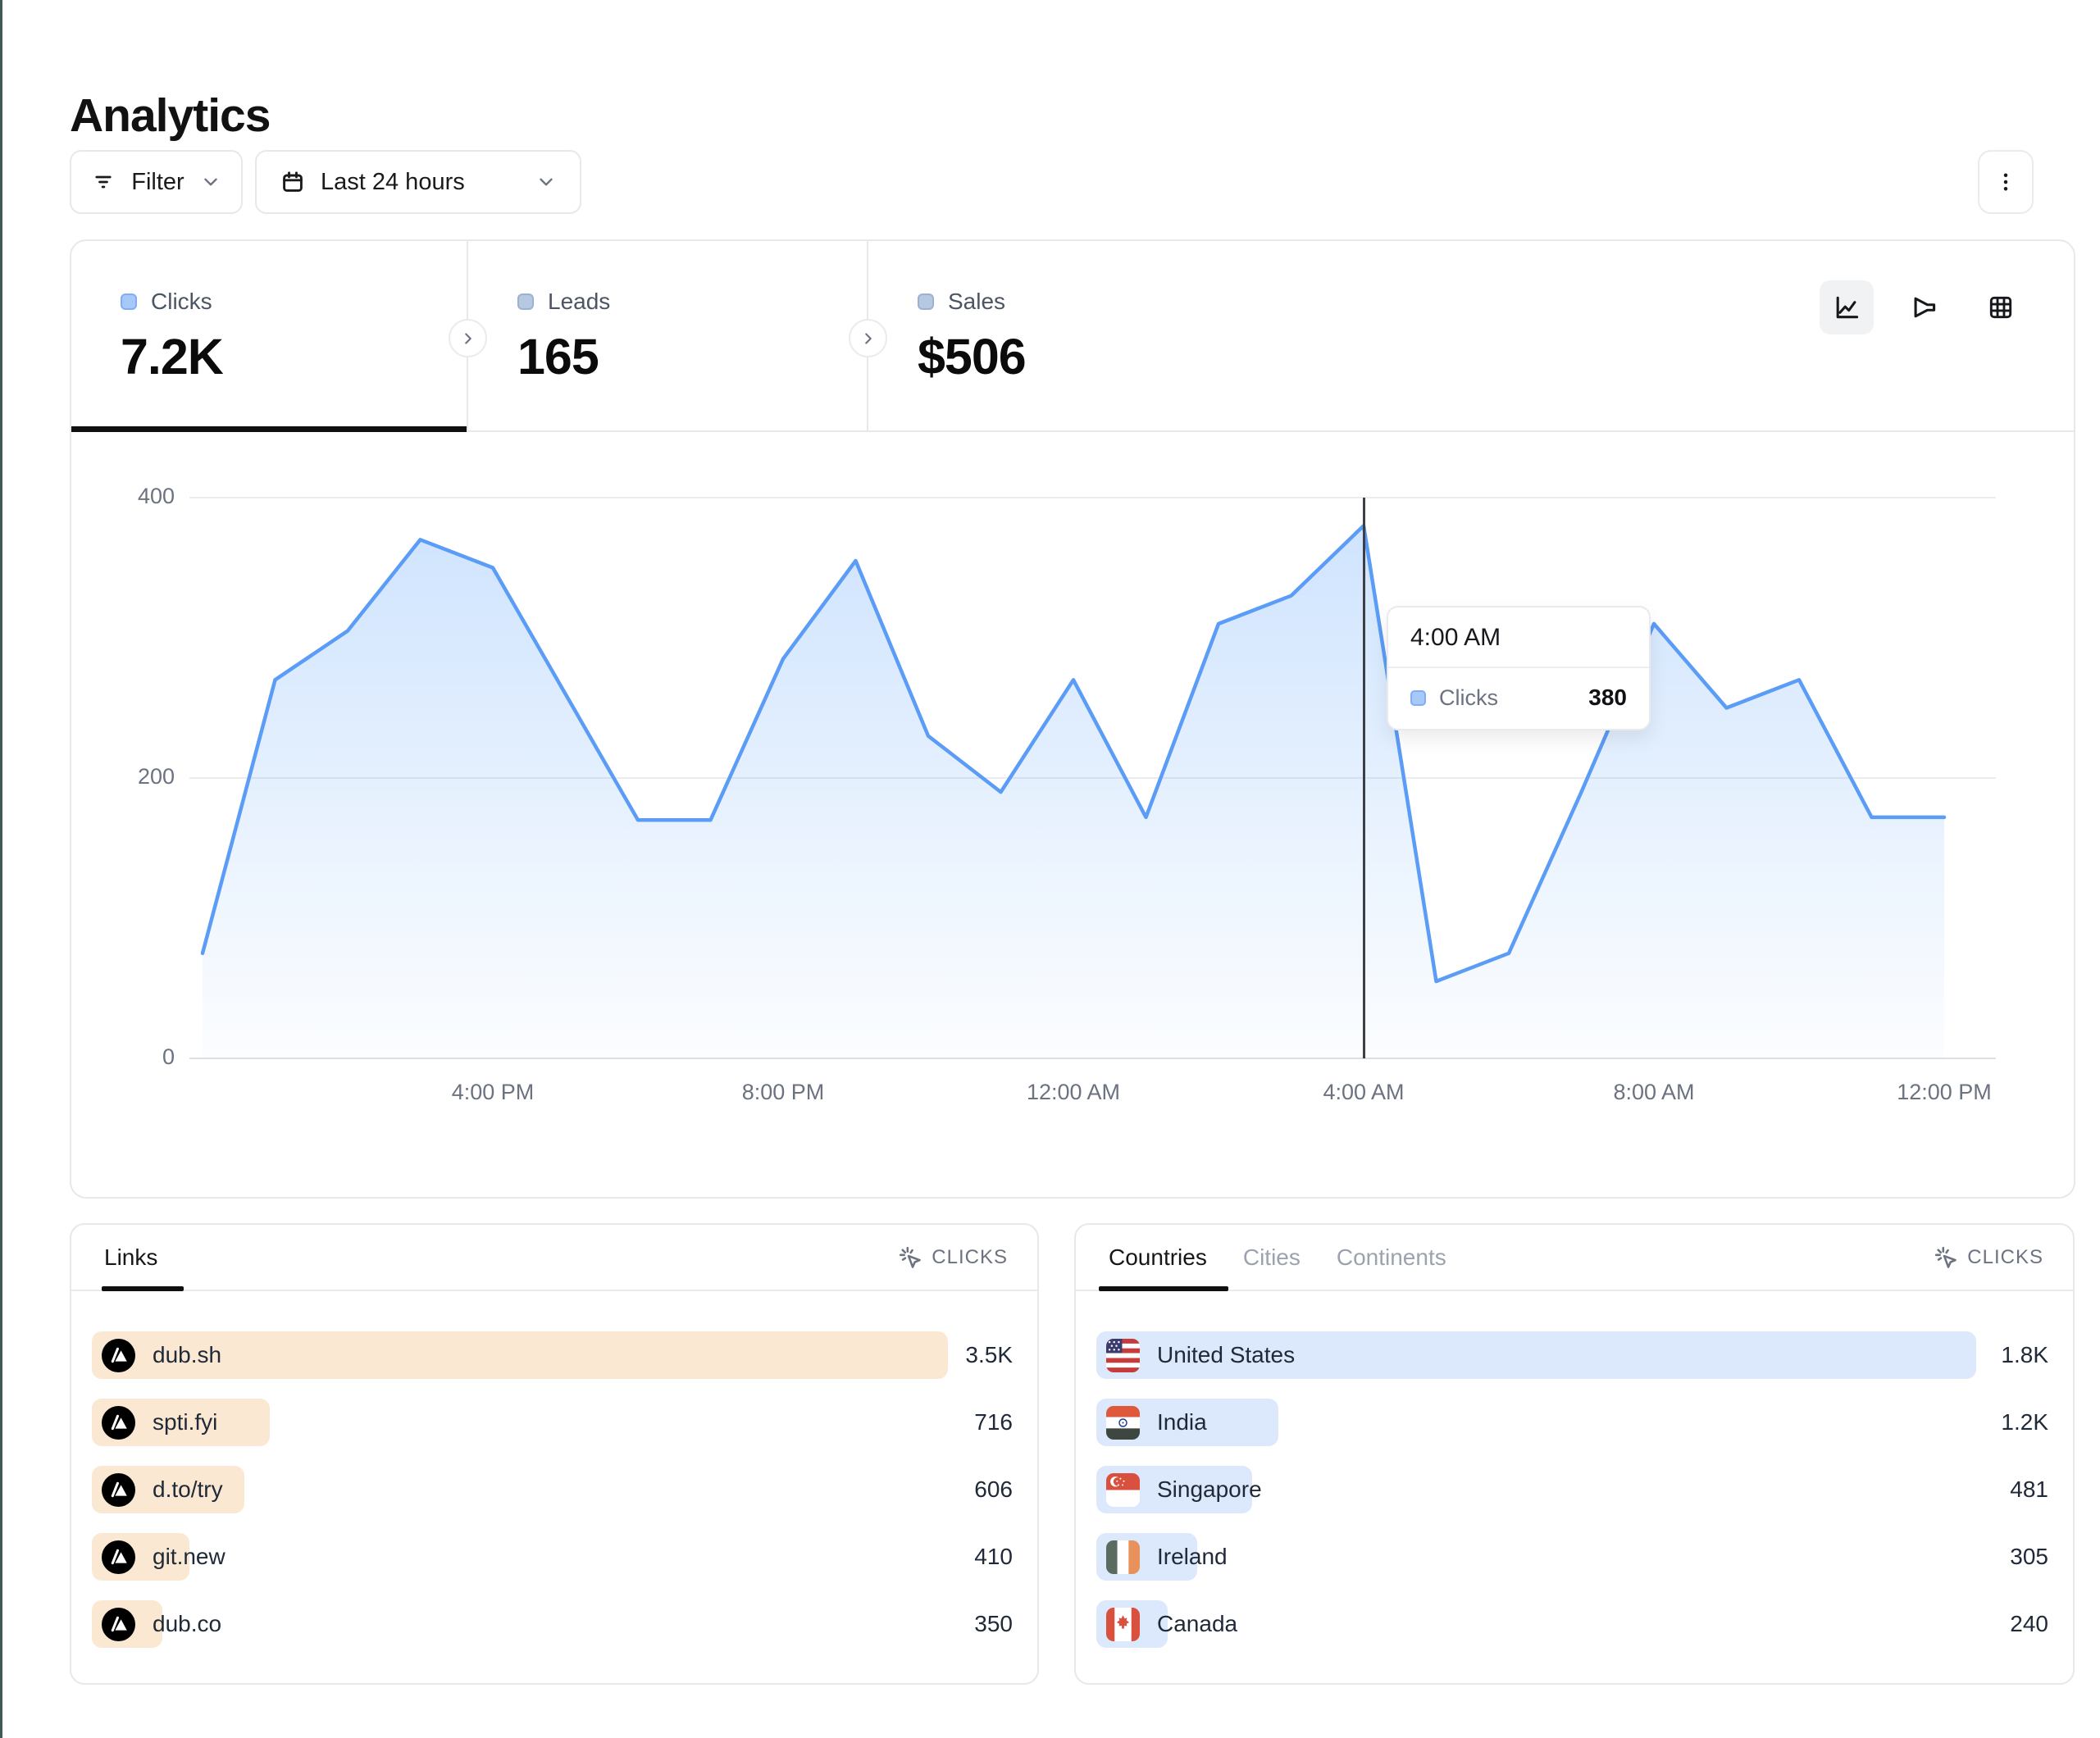 This screenshot has width=2100, height=1738. What do you see at coordinates (2029, 1556) in the screenshot?
I see `country-clicks: 305` at bounding box center [2029, 1556].